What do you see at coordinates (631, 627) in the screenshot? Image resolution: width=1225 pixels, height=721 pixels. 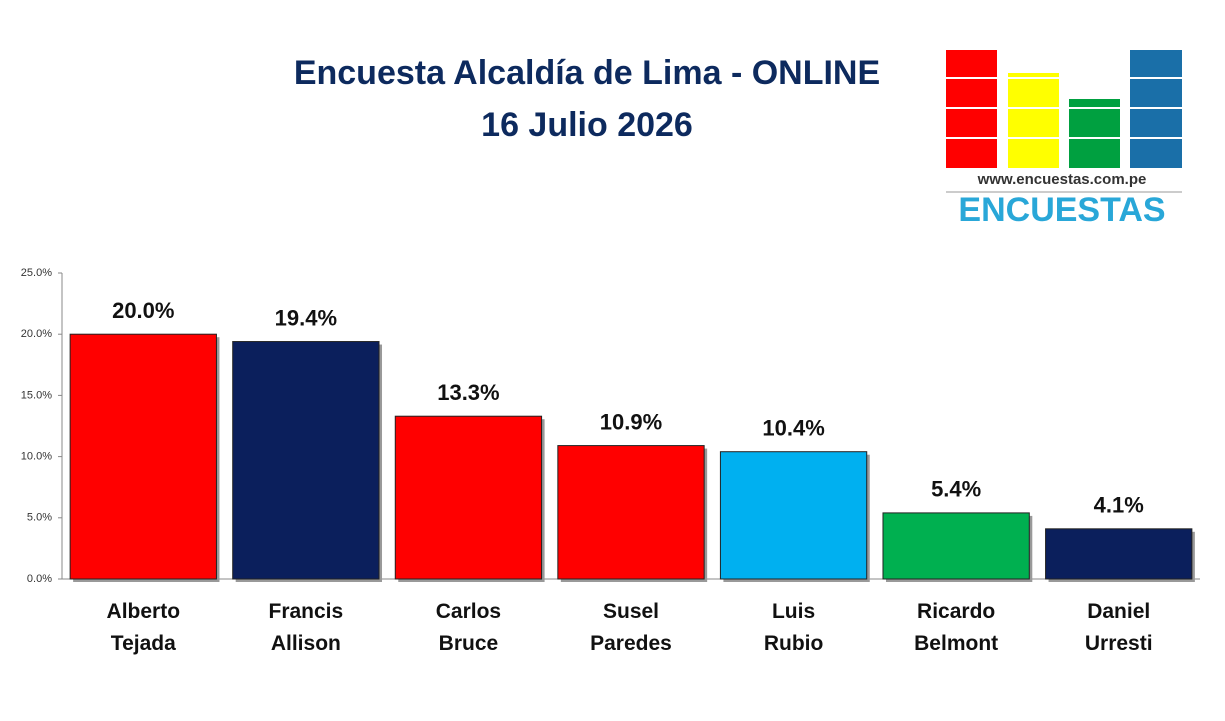 I see `x-tick-label: Susel Paredes` at bounding box center [631, 627].